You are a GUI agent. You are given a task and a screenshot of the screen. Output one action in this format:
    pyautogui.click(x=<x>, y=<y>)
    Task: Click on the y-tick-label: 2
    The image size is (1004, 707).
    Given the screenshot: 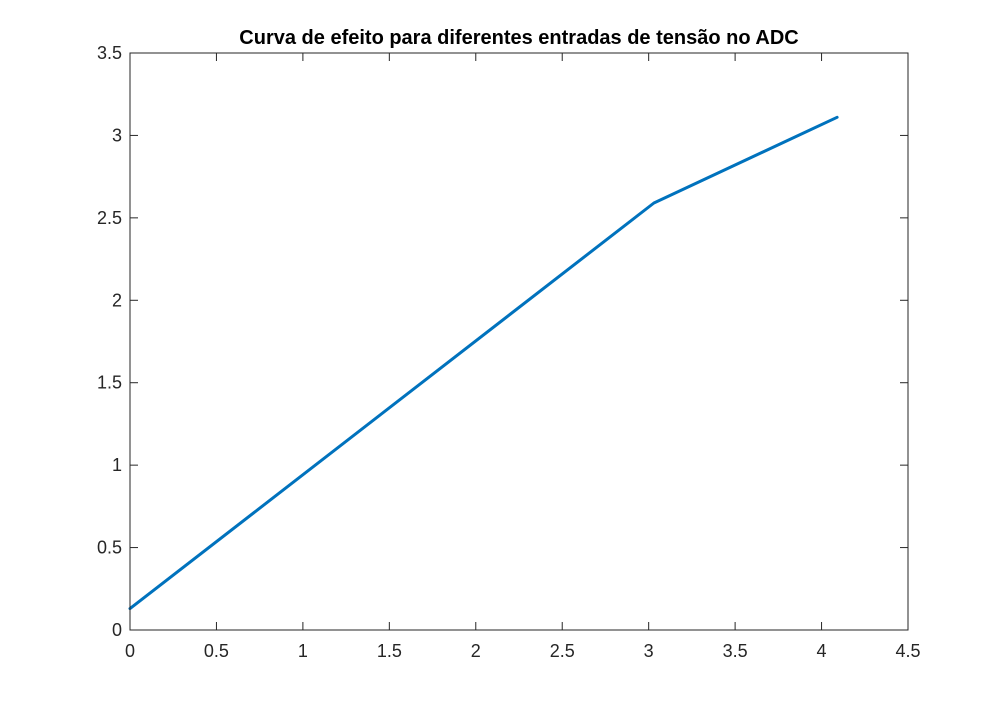 What is the action you would take?
    pyautogui.click(x=117, y=300)
    